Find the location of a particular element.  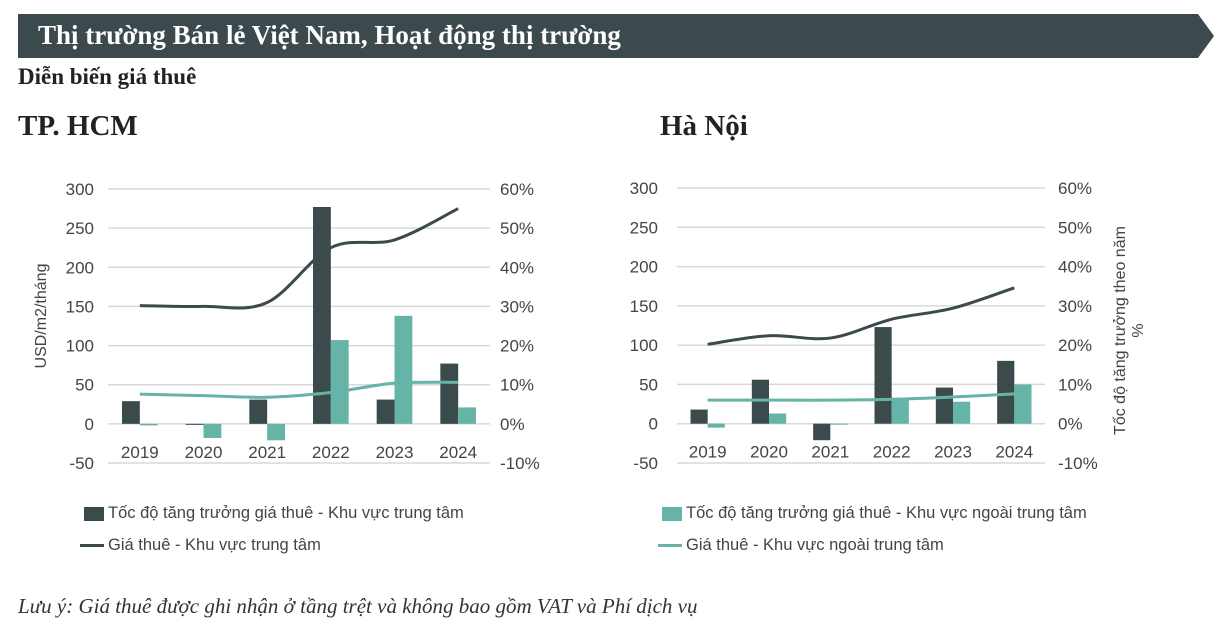

y2-axis-label: Tốc độ tăng trưởng theo năm% is located at coordinates (1129, 330).